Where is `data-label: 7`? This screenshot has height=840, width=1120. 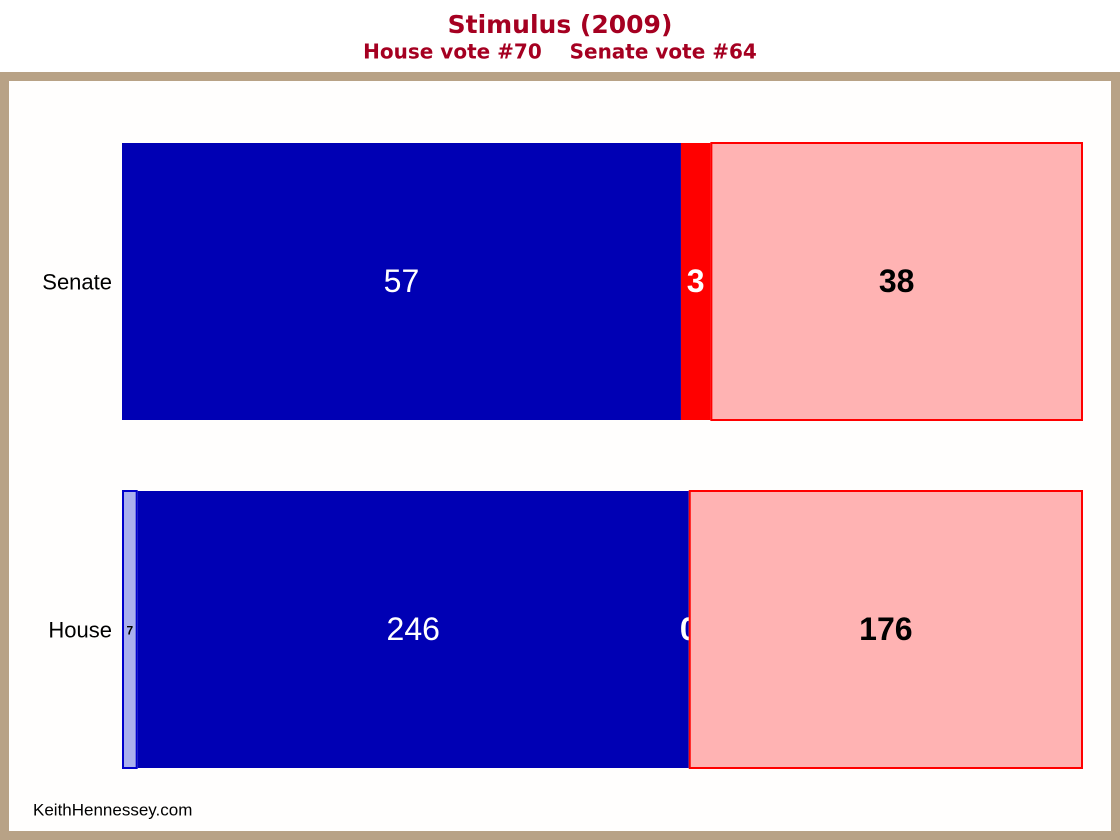 data-label: 7 is located at coordinates (129, 631).